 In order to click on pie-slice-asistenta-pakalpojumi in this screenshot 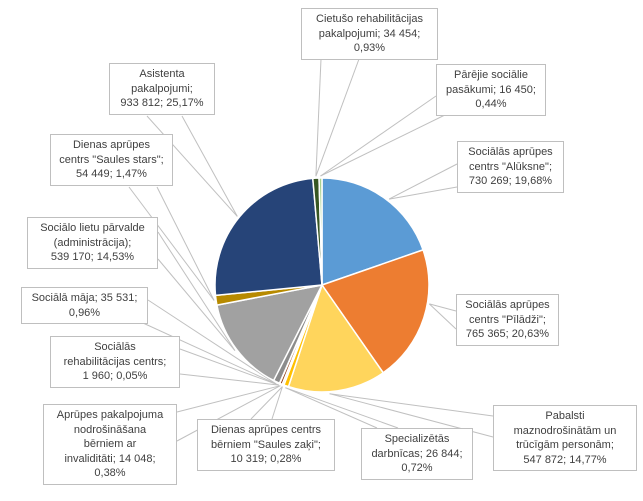, I will do `click(268, 237)`.